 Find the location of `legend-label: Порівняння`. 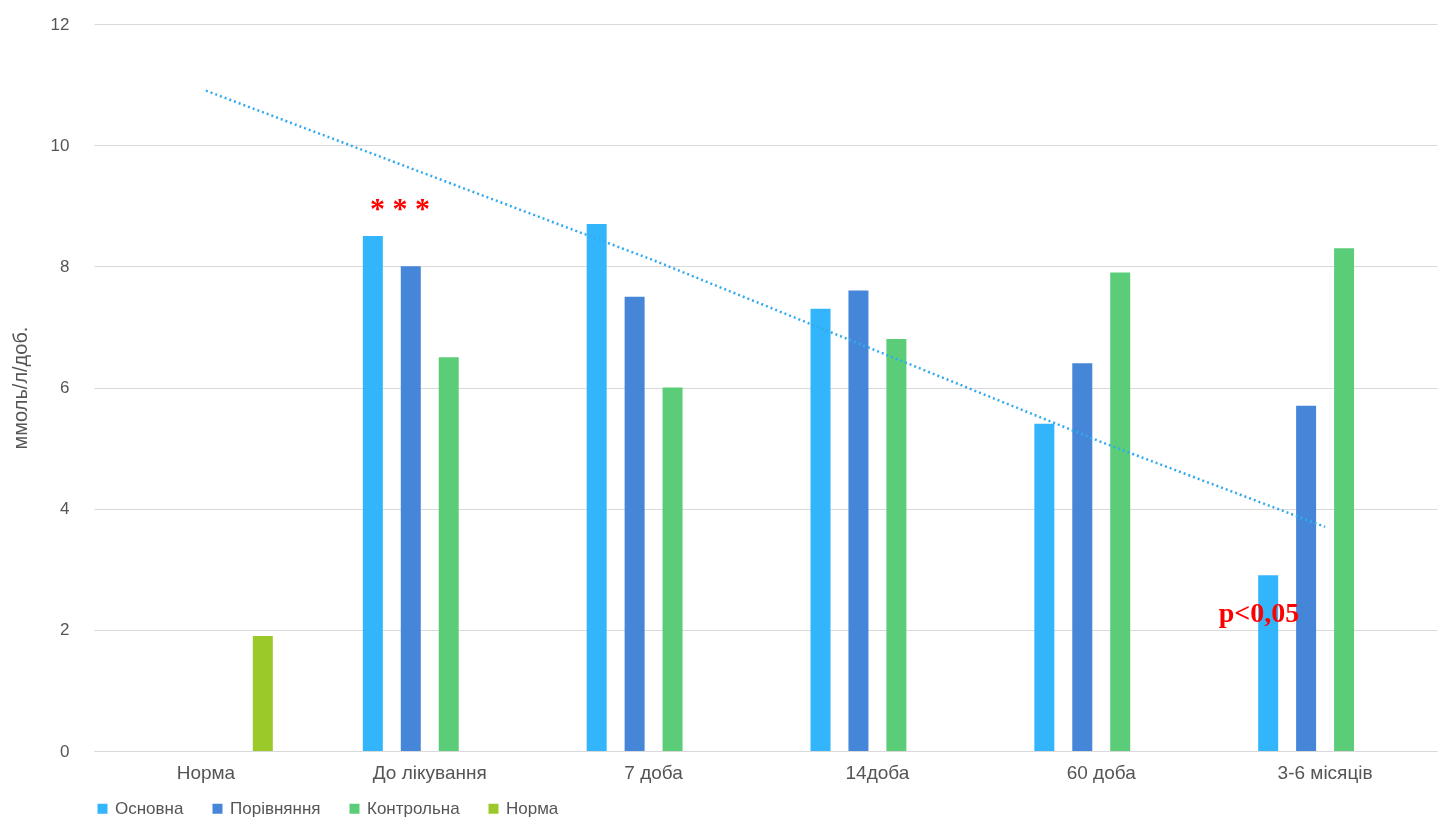

legend-label: Порівняння is located at coordinates (275, 808).